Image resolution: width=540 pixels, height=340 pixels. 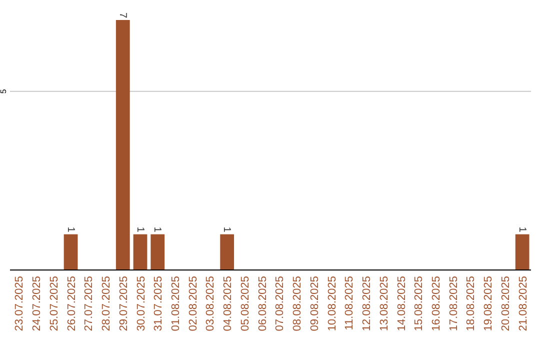 What do you see at coordinates (176, 304) in the screenshot?
I see `x-tick-label: 01.08.2025` at bounding box center [176, 304].